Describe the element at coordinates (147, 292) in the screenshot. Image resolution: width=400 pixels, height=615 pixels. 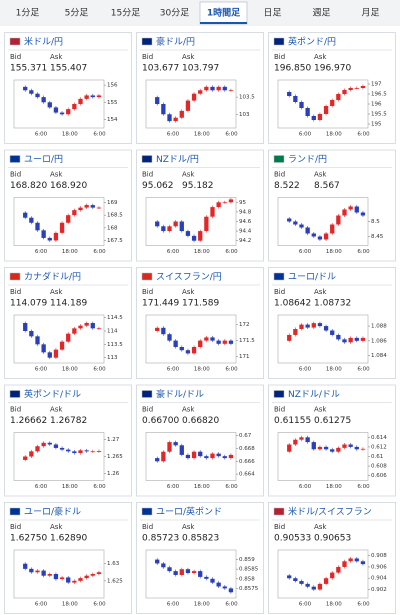
I see `bid-label: Bid` at that location.